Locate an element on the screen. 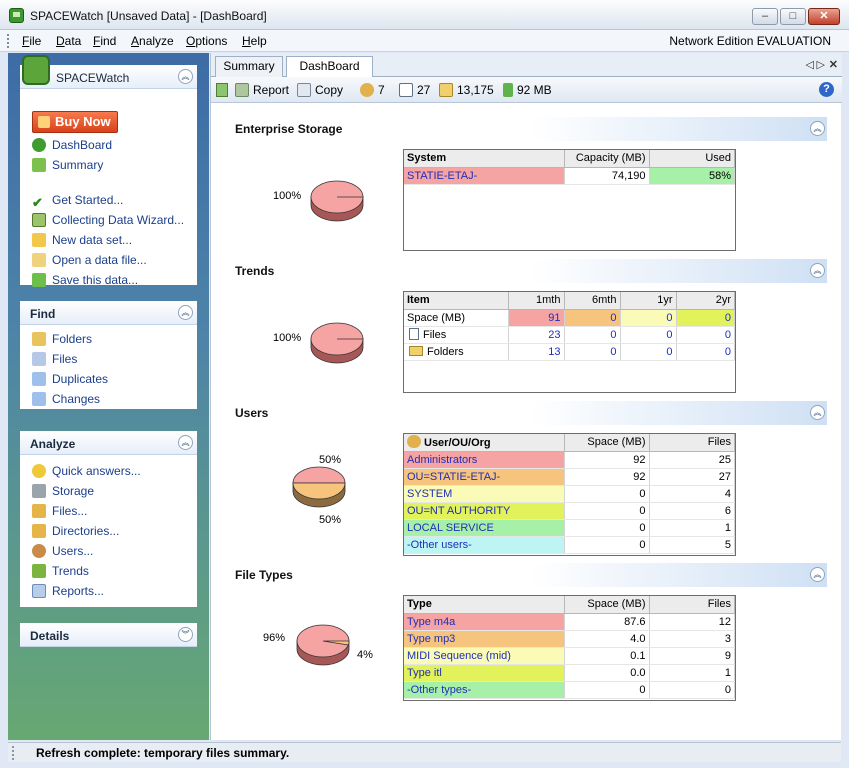 The width and height of the screenshot is (849, 768). cell-user: LOCAL SERVICE is located at coordinates (484, 528).